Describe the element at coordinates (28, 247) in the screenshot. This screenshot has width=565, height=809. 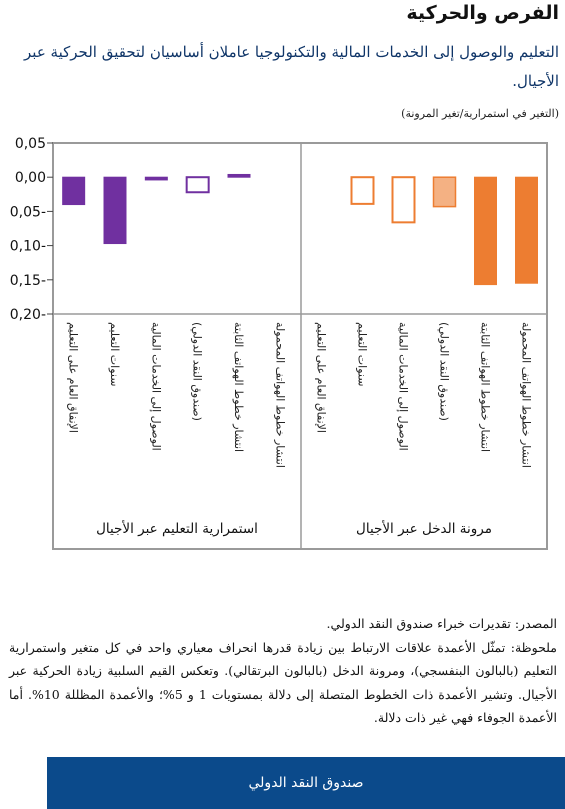
I see `y-tick-label: 0,10-` at that location.